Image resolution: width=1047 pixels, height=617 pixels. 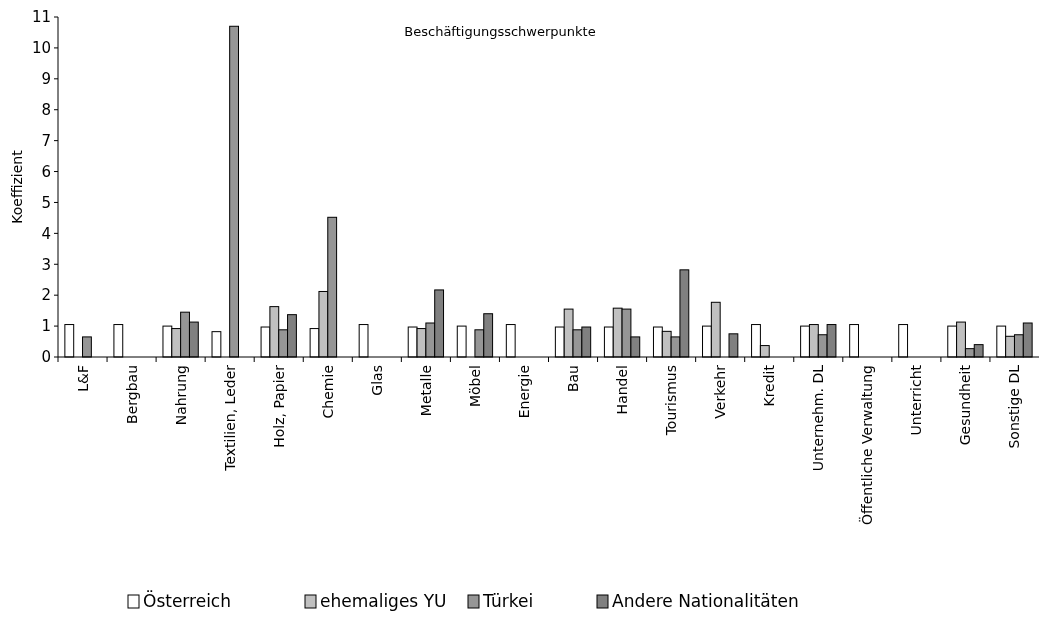 I want to click on x-tick-label: Energie, so click(x=523, y=392).